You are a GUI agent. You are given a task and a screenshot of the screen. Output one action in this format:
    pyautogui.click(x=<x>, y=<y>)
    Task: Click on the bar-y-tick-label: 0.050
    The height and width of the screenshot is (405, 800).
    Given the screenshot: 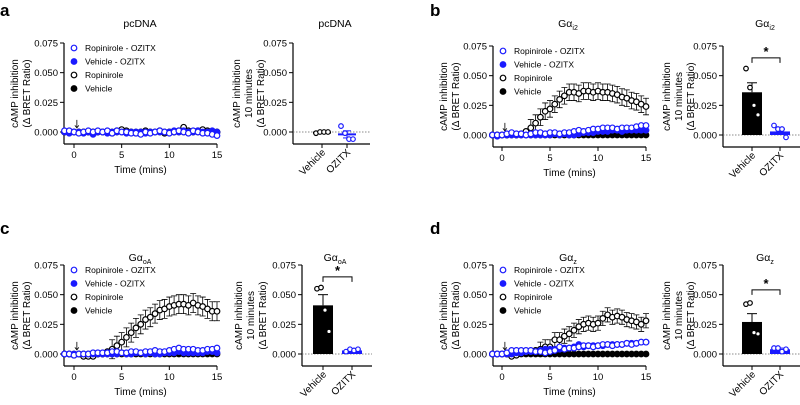 What is the action you would take?
    pyautogui.click(x=284, y=295)
    